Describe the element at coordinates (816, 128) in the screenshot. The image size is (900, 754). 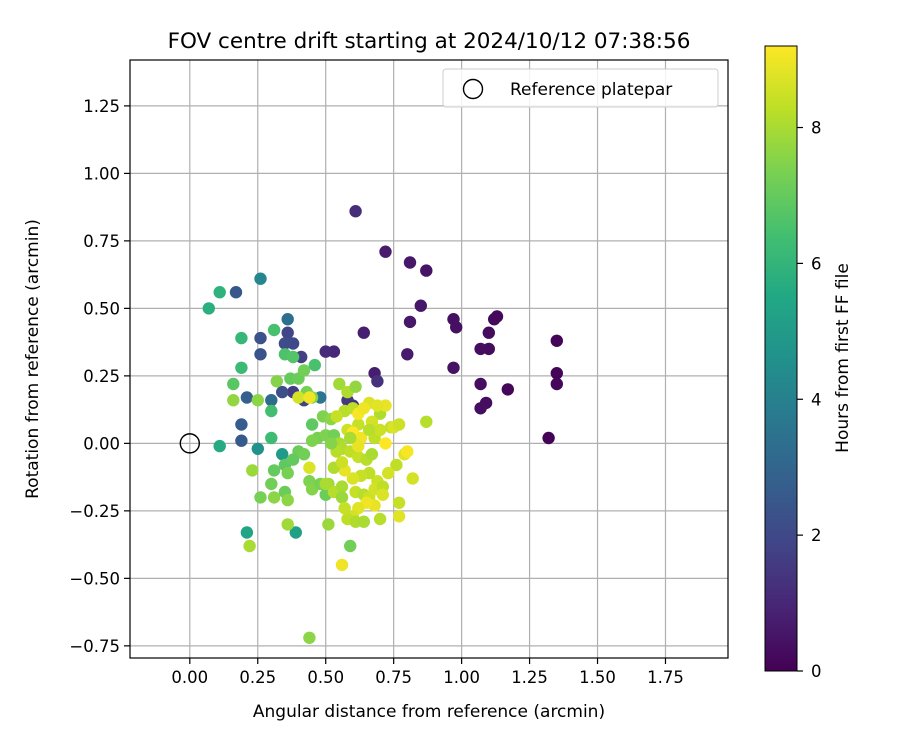
I see `colorbar-tick-label: 8` at that location.